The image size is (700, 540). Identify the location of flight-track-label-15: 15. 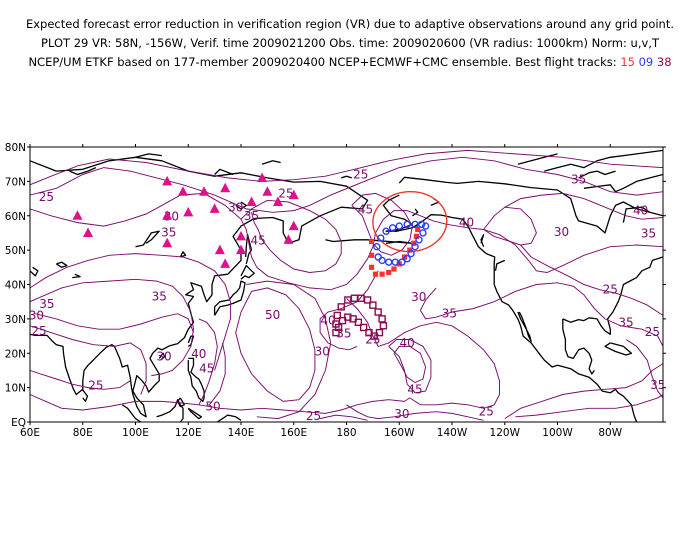
(627, 62).